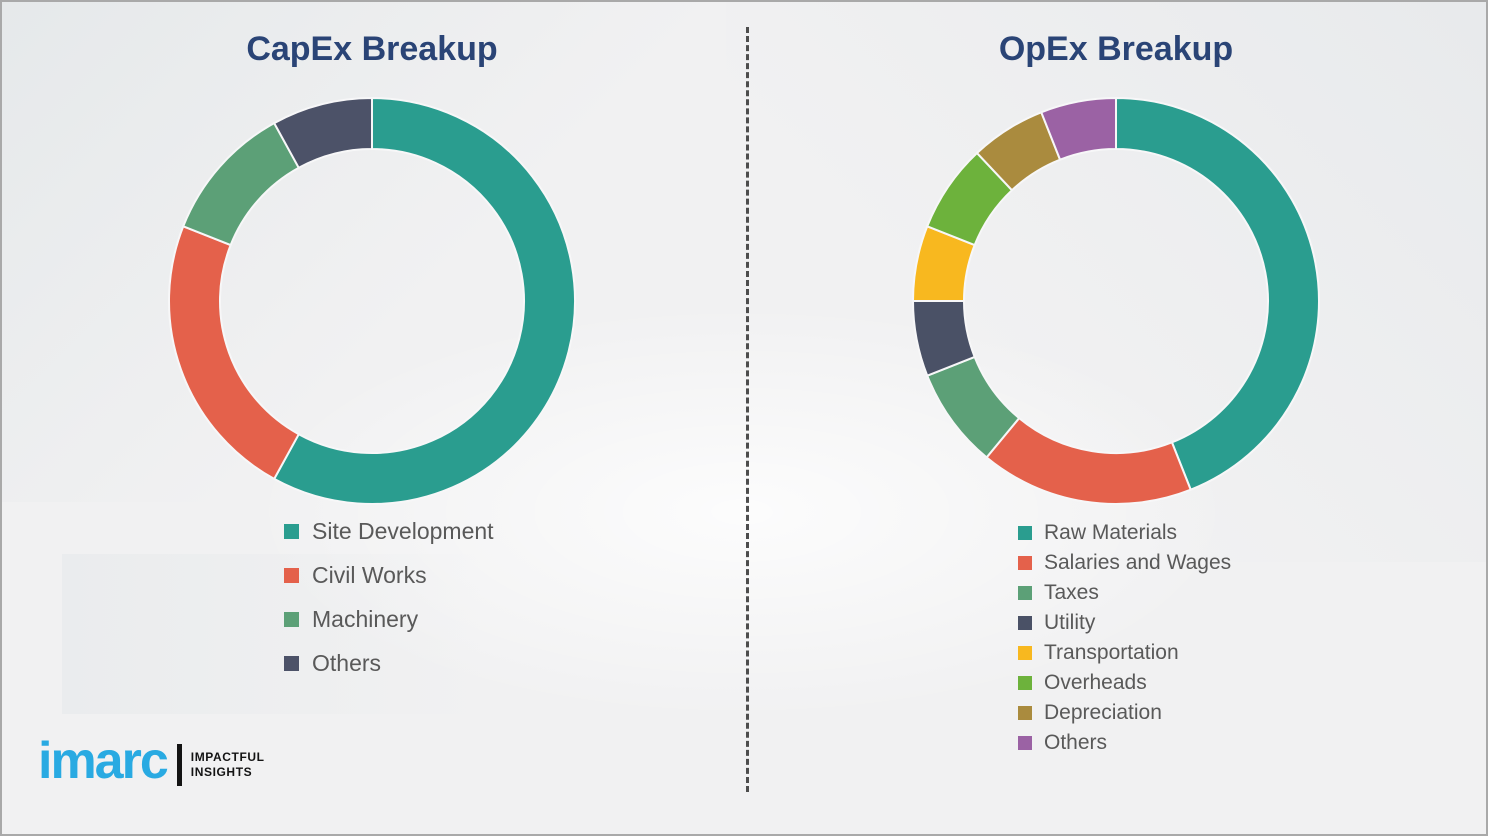  What do you see at coordinates (424, 300) in the screenshot?
I see `donut-segment-site-development` at bounding box center [424, 300].